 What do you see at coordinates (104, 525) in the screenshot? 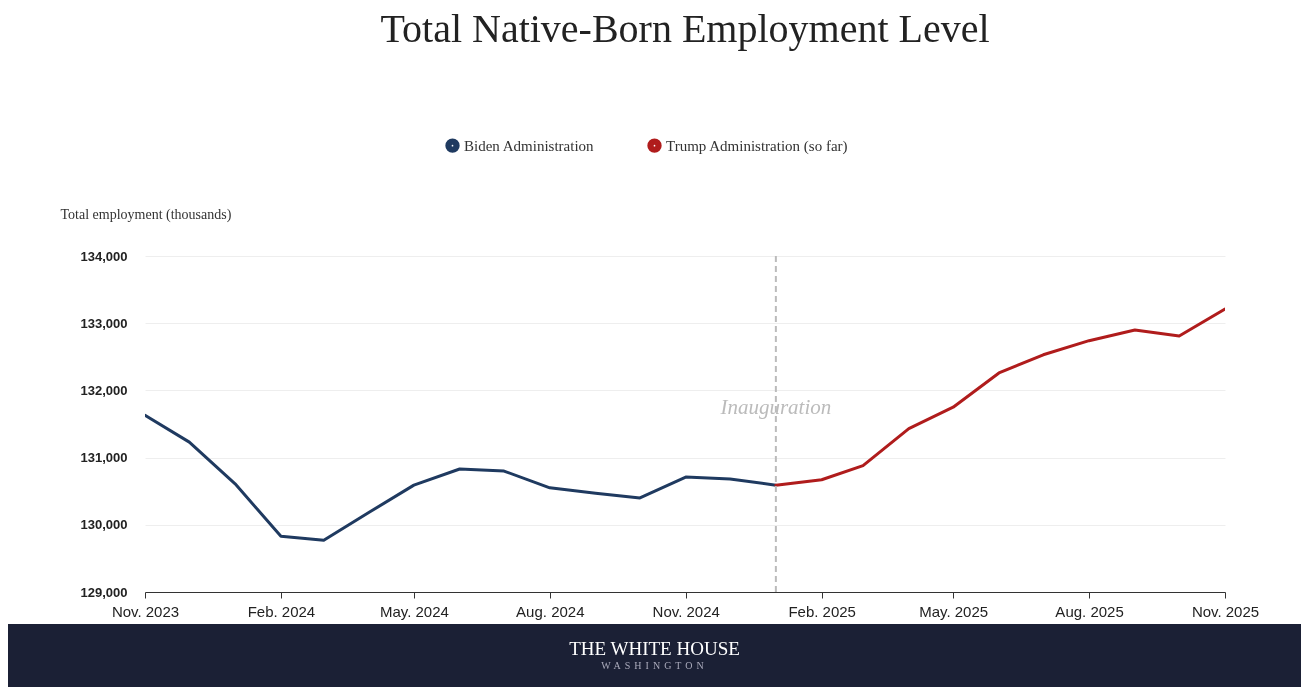
I see `y-tick-label: 130,000` at bounding box center [104, 525].